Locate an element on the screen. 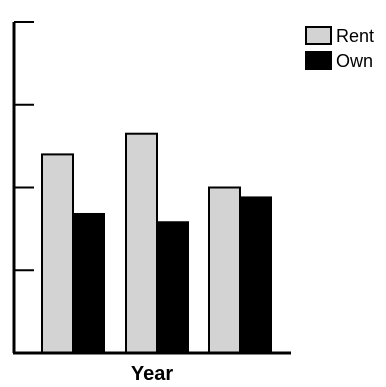  legend-swatch-own is located at coordinates (318, 60).